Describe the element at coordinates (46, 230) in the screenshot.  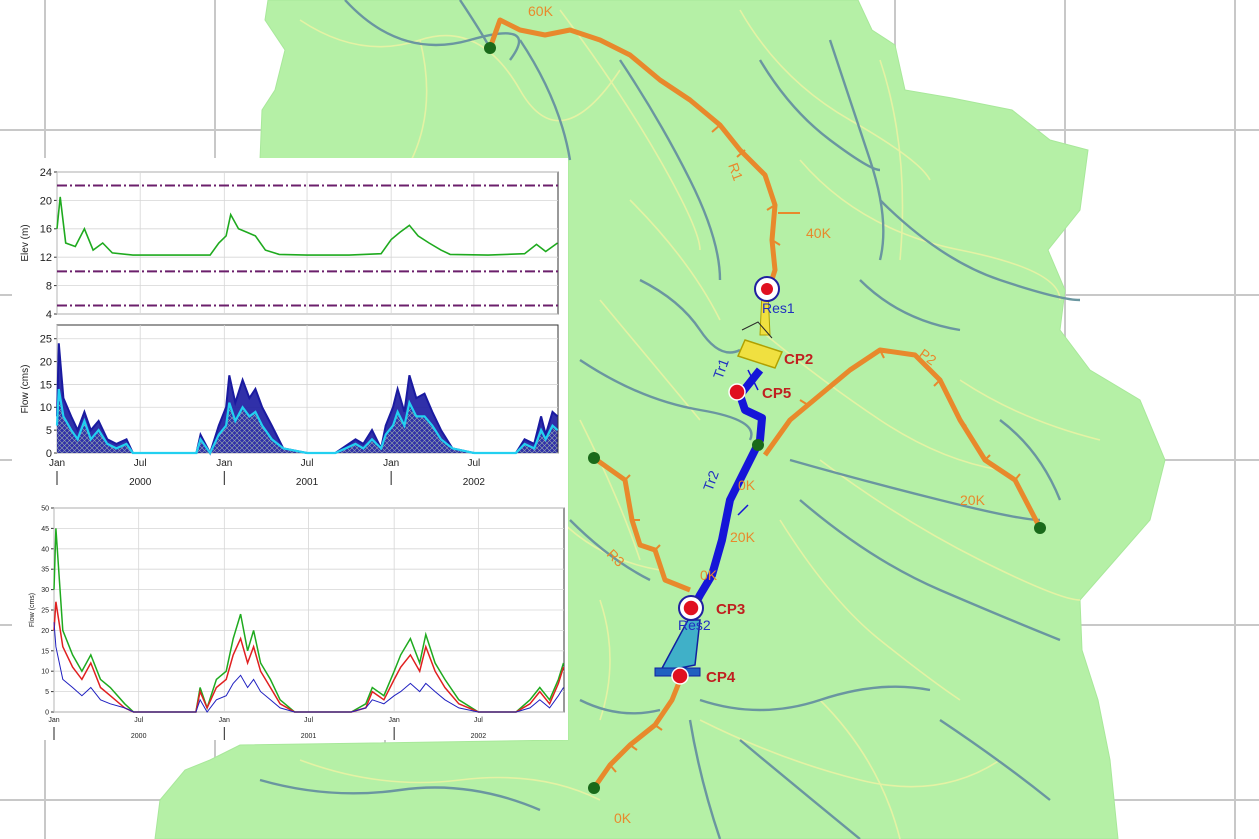
I see `elev-ytick-label: 16` at that location.